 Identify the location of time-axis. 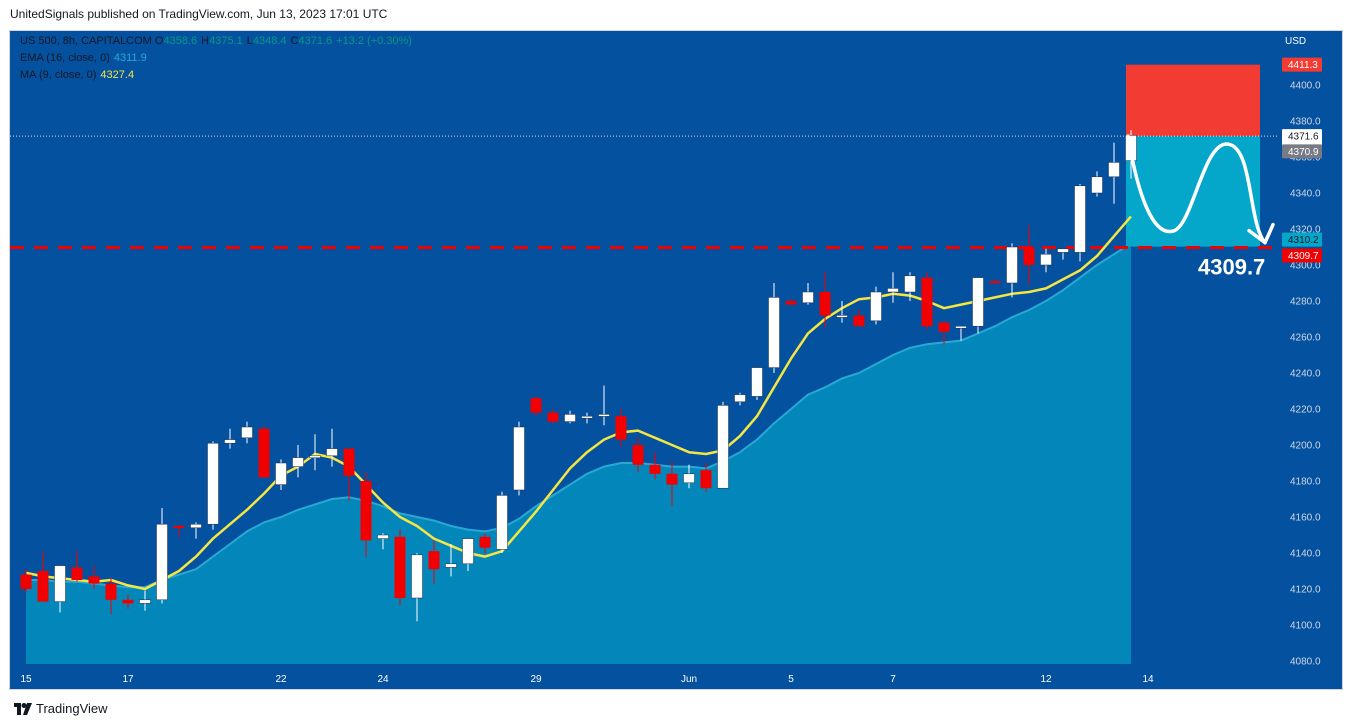
(644, 677).